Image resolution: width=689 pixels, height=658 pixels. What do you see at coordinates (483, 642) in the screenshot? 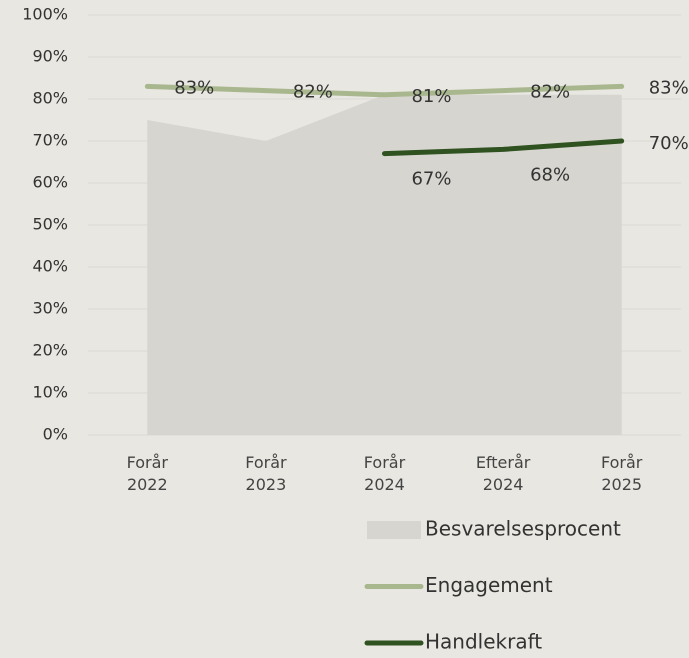
I see `legend-label: Handlekraft` at bounding box center [483, 642].